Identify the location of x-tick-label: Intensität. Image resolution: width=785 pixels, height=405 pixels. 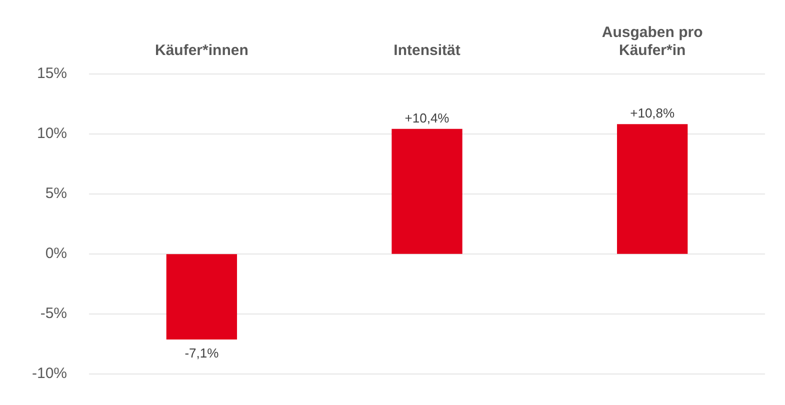
(427, 51).